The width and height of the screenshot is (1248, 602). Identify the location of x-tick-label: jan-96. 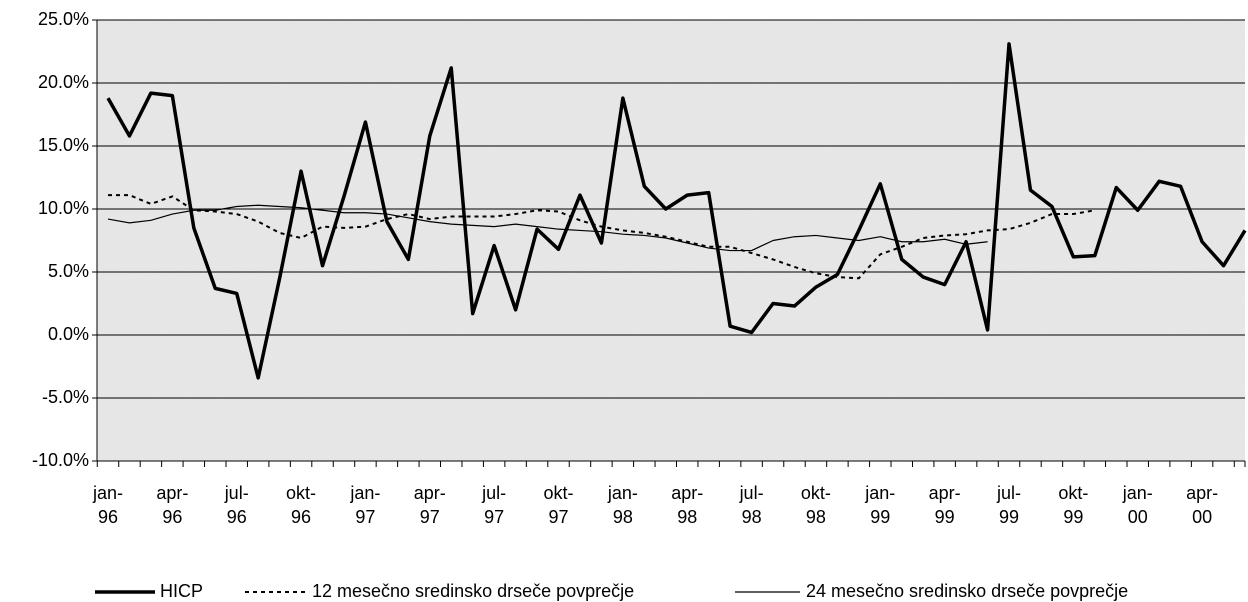
(107, 505).